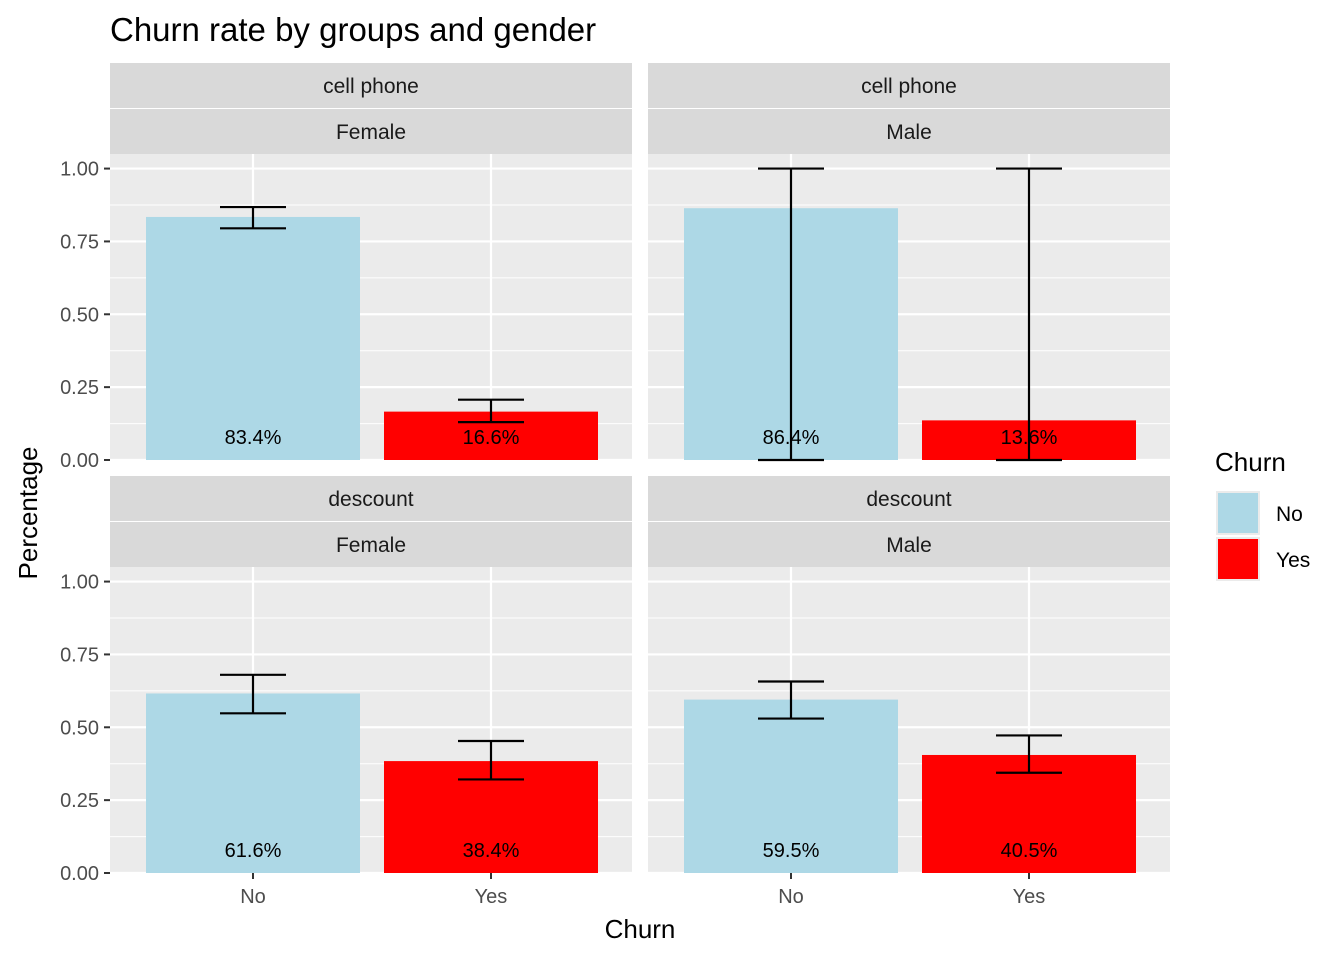 This screenshot has height=960, width=1344. Describe the element at coordinates (1238, 513) in the screenshot. I see `legend-swatch-no` at that location.